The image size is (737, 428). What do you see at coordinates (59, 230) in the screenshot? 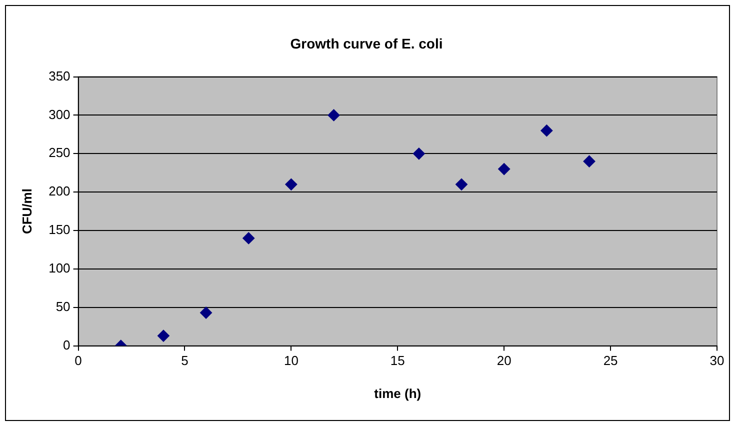
I see `y-tick-label: 150` at bounding box center [59, 230].